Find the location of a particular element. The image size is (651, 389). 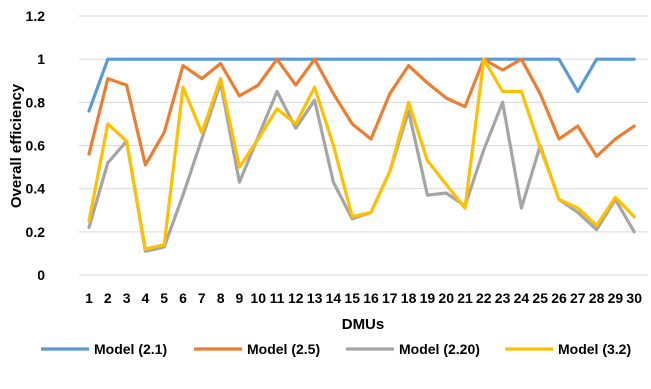

x-tick-label: 11 is located at coordinates (277, 298).